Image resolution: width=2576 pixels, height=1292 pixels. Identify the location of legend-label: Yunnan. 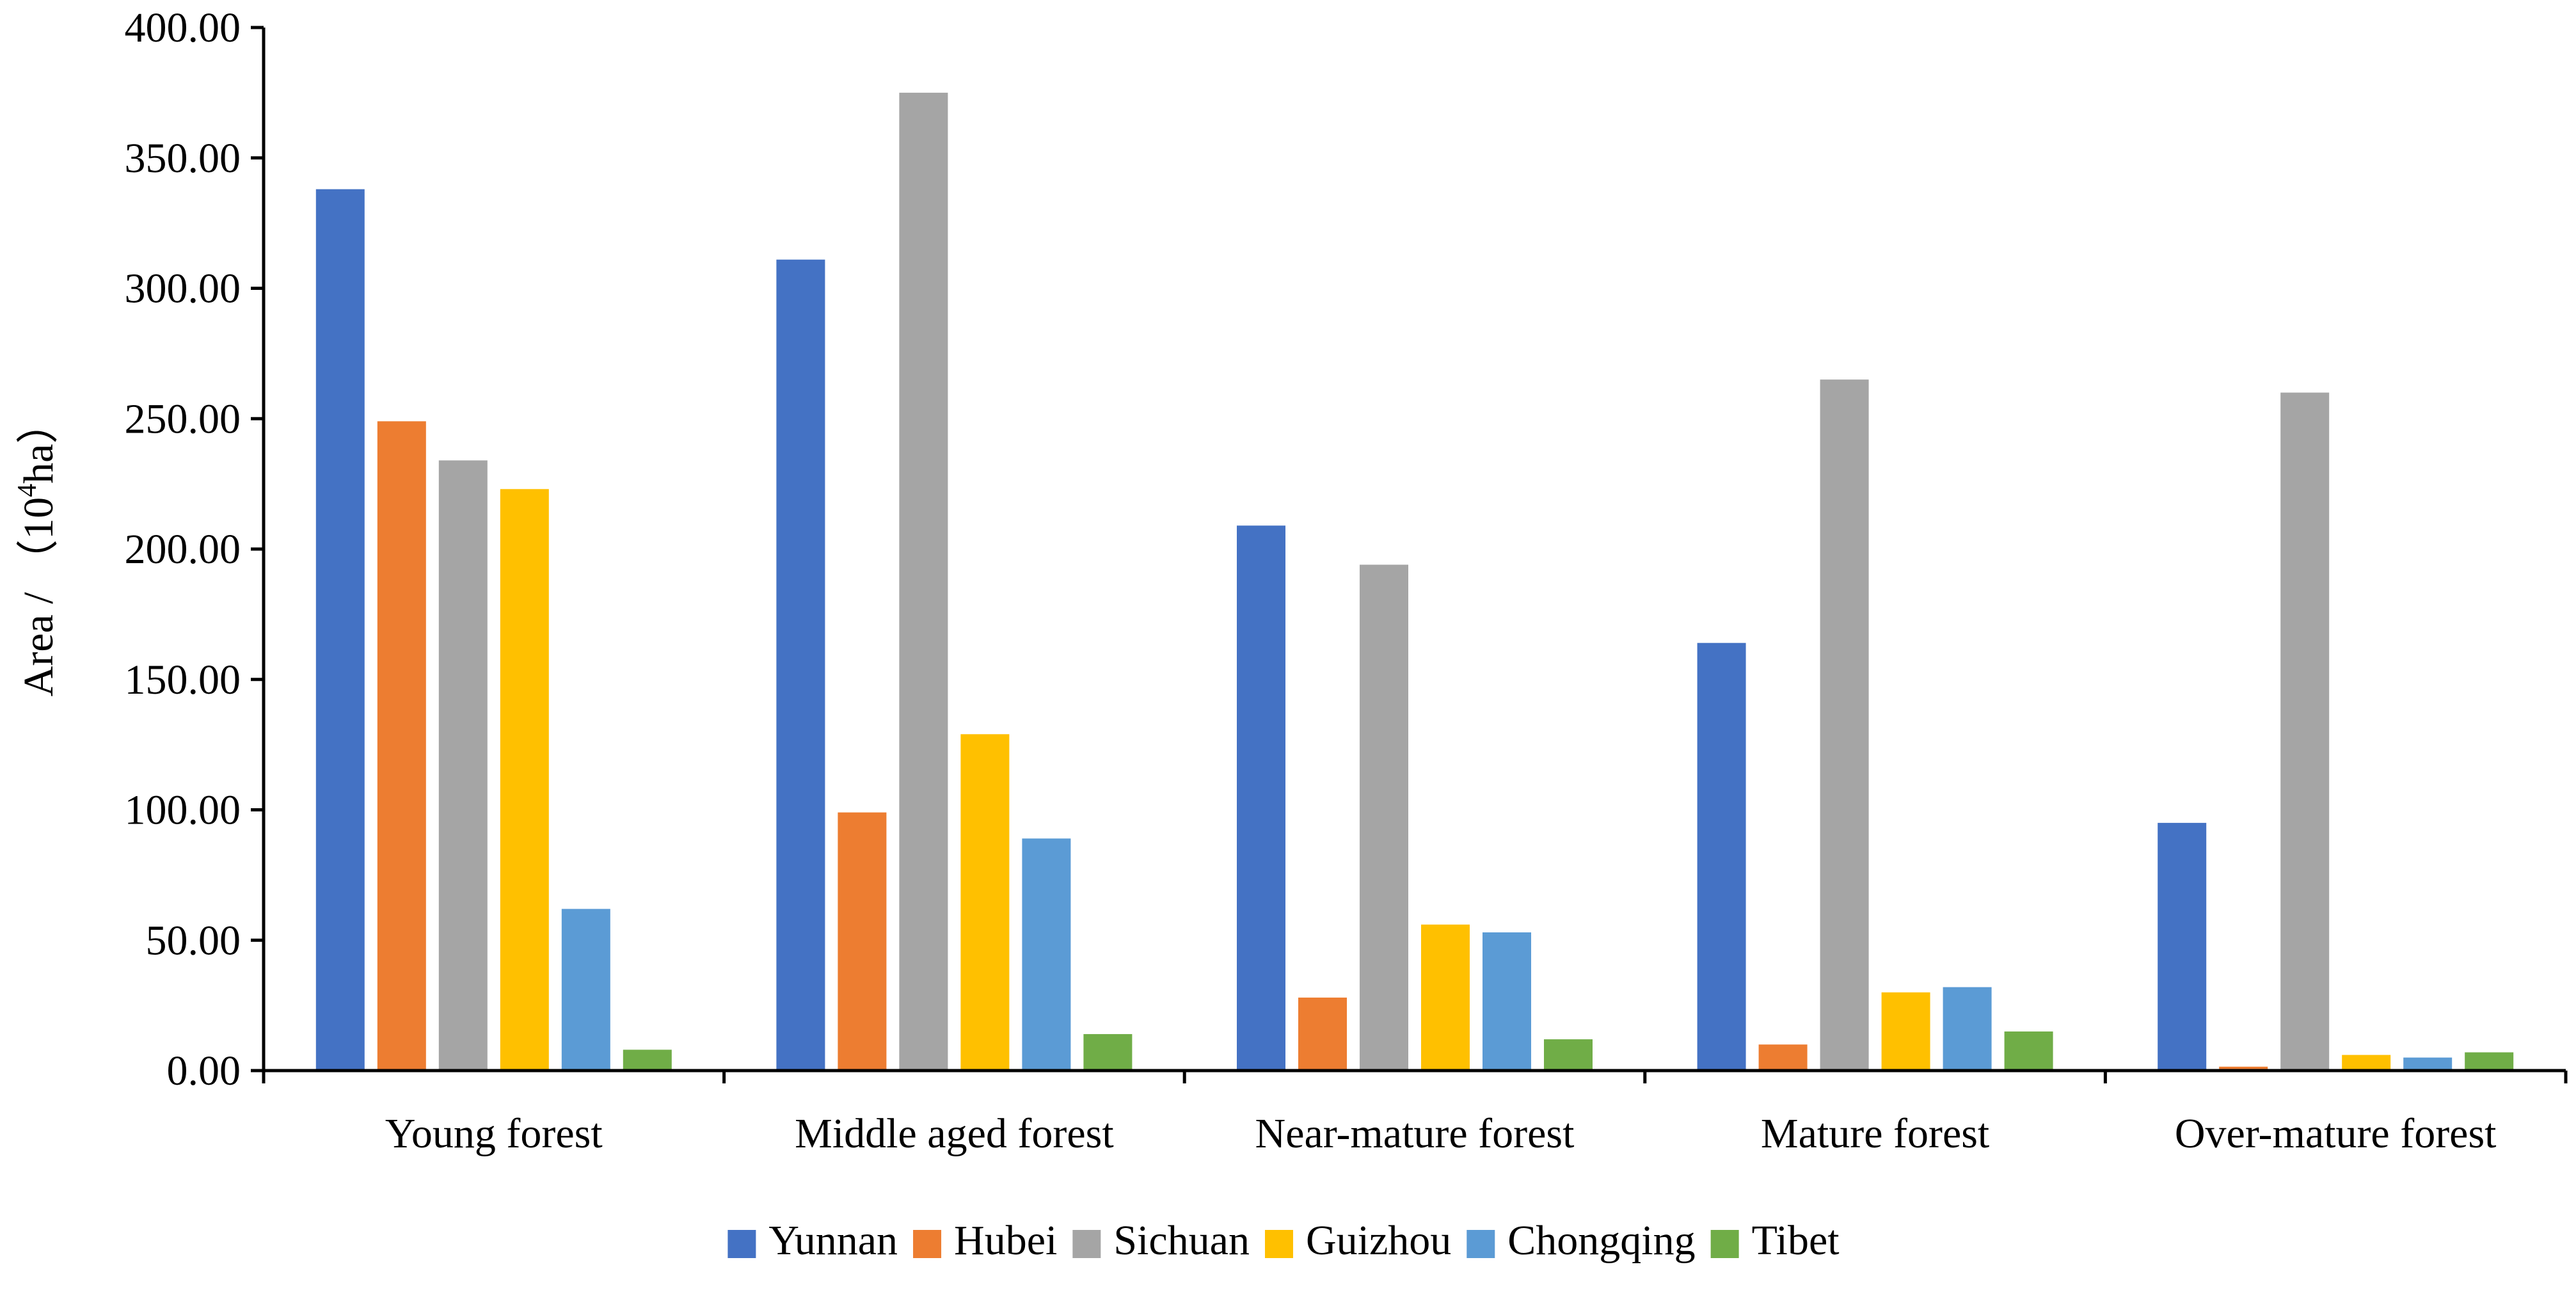
(833, 1240).